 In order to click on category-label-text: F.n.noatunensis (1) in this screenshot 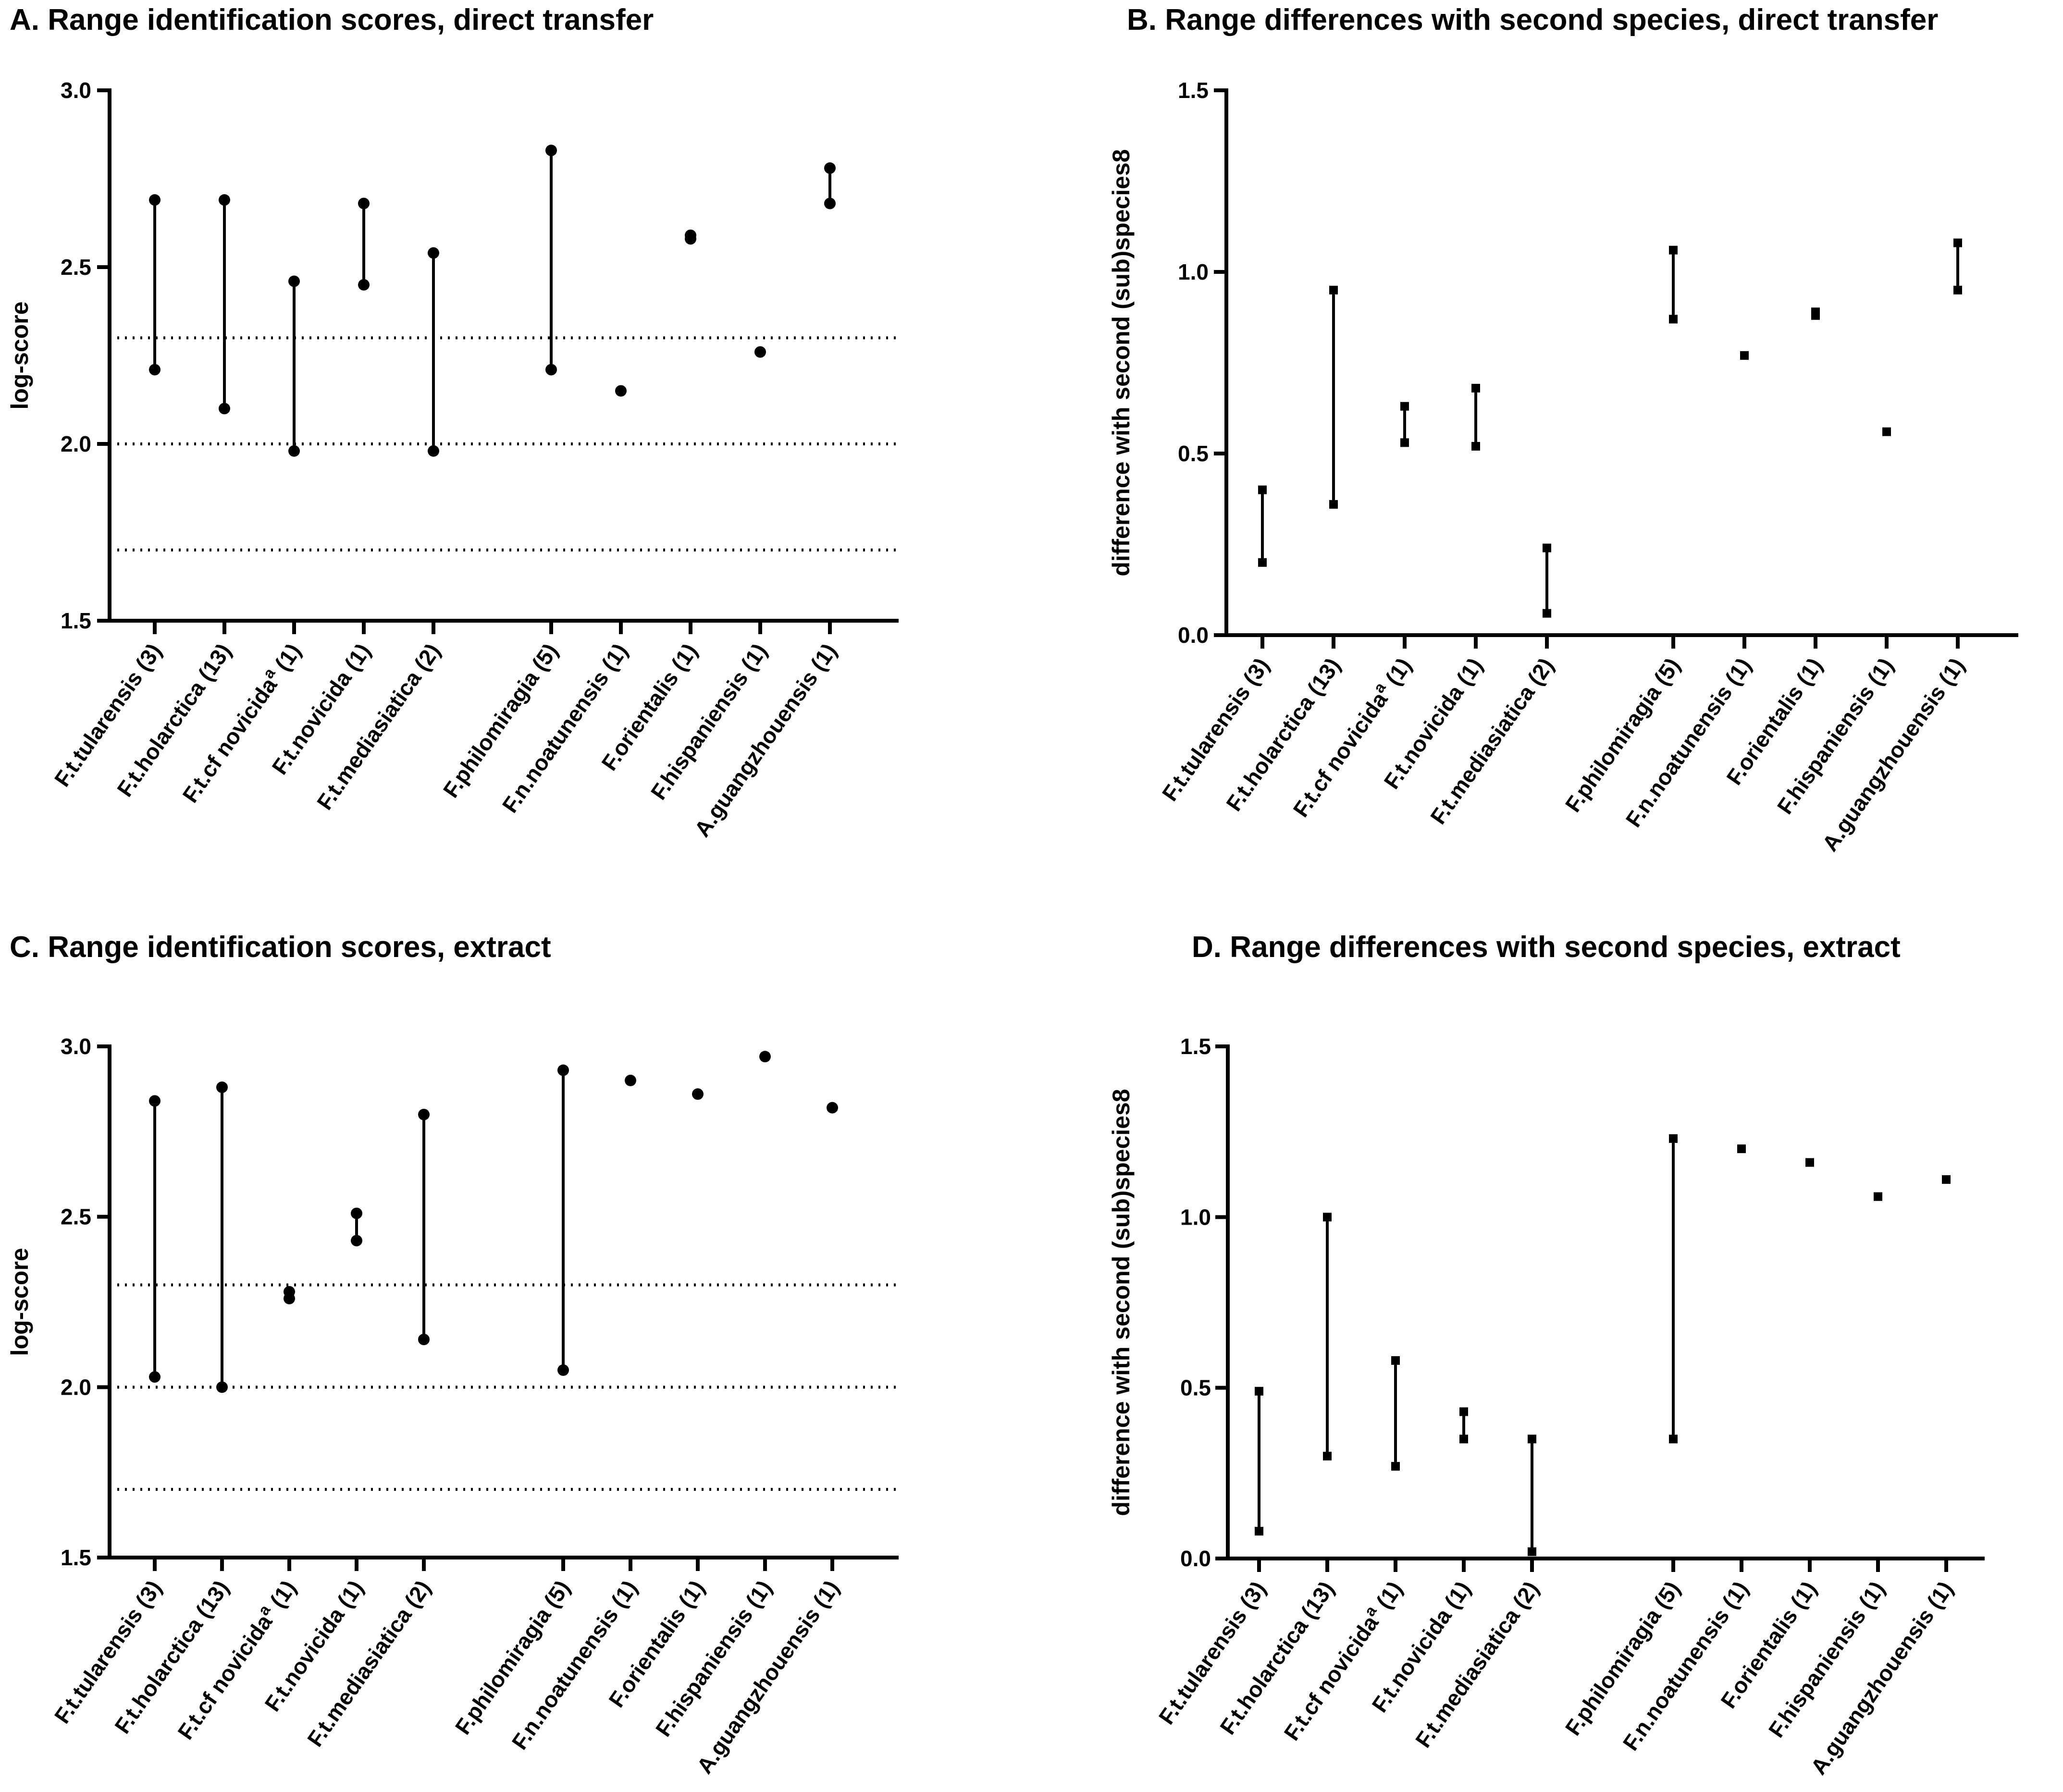, I will do `click(1688, 742)`.